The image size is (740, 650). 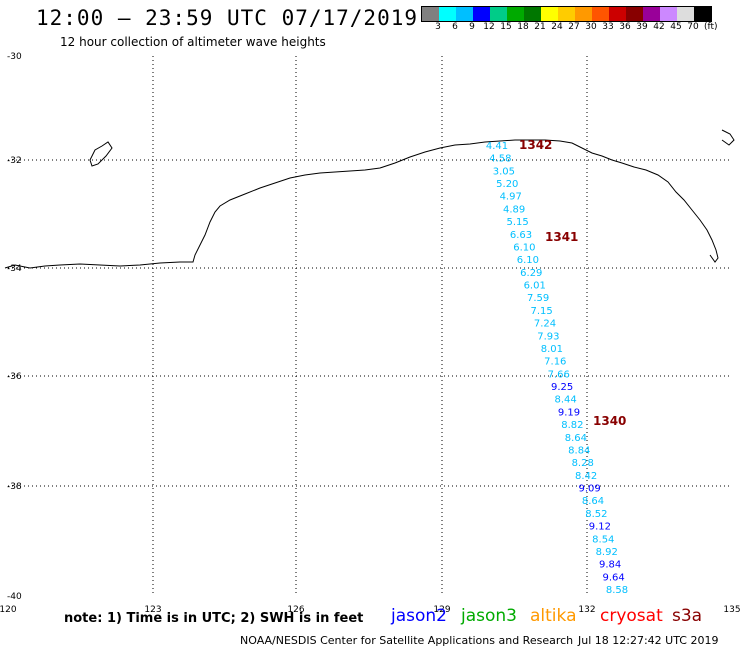 What do you see at coordinates (617, 590) in the screenshot?
I see `swh-reading: 8.58` at bounding box center [617, 590].